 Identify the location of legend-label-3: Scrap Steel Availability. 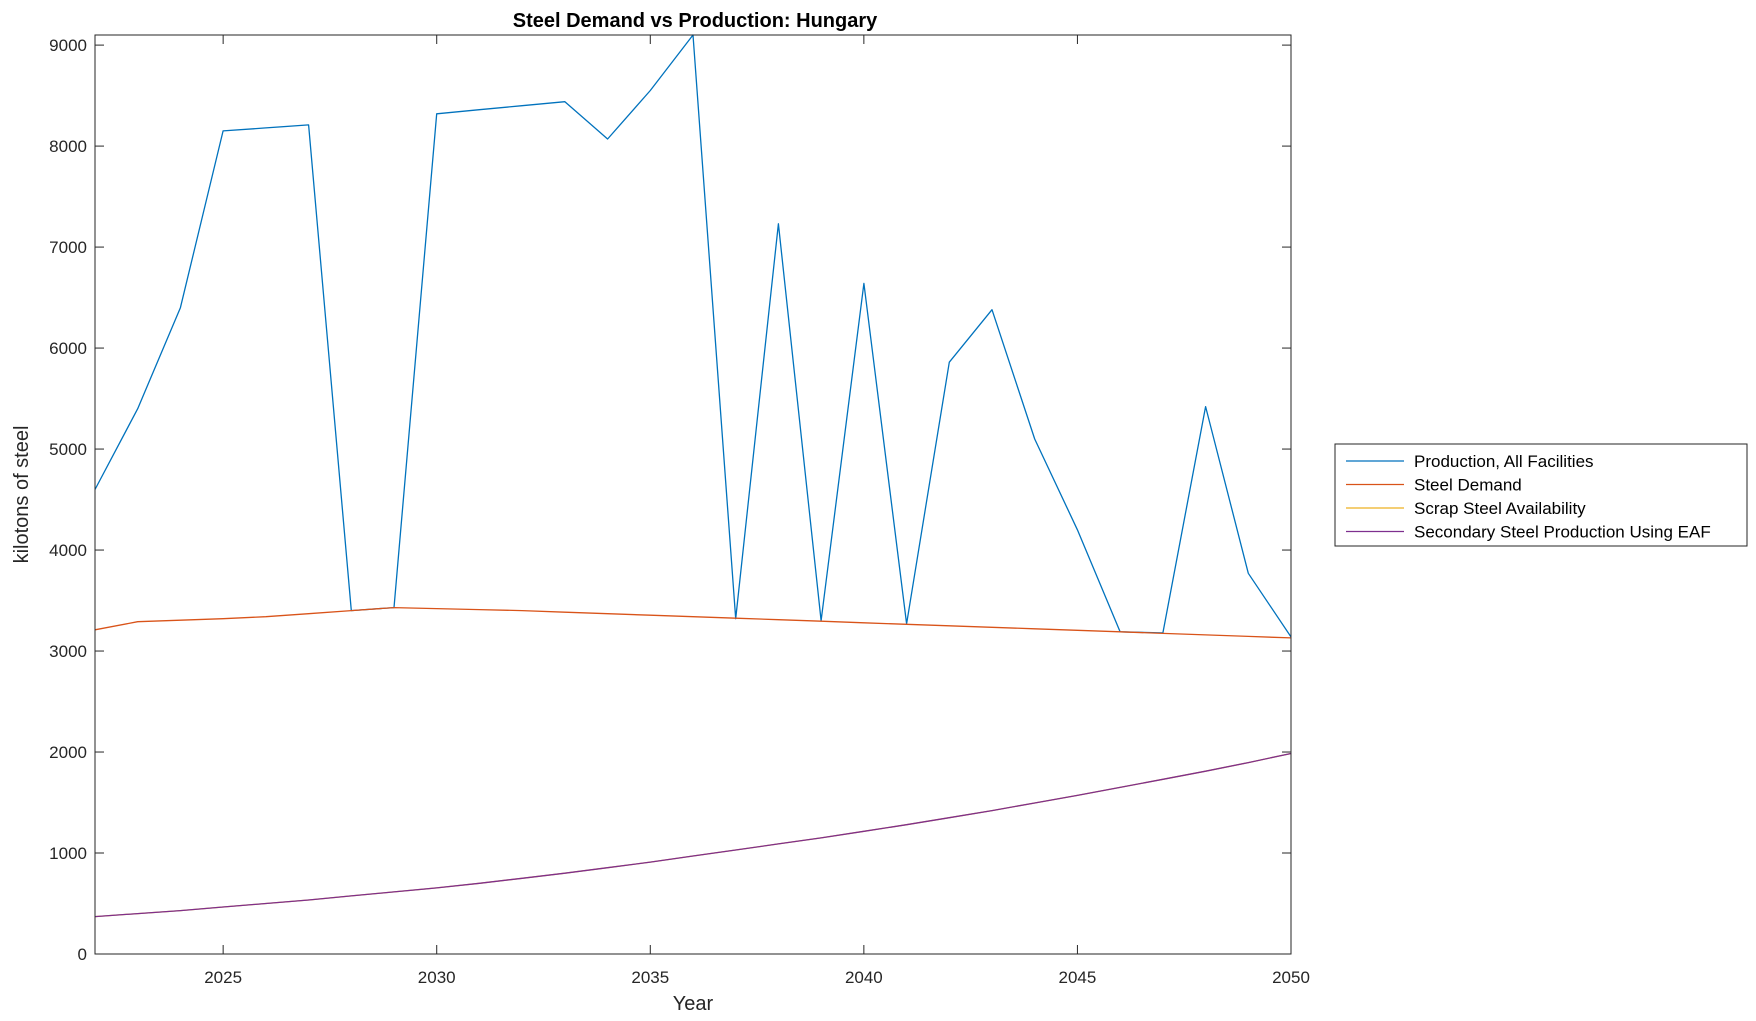
(1500, 508).